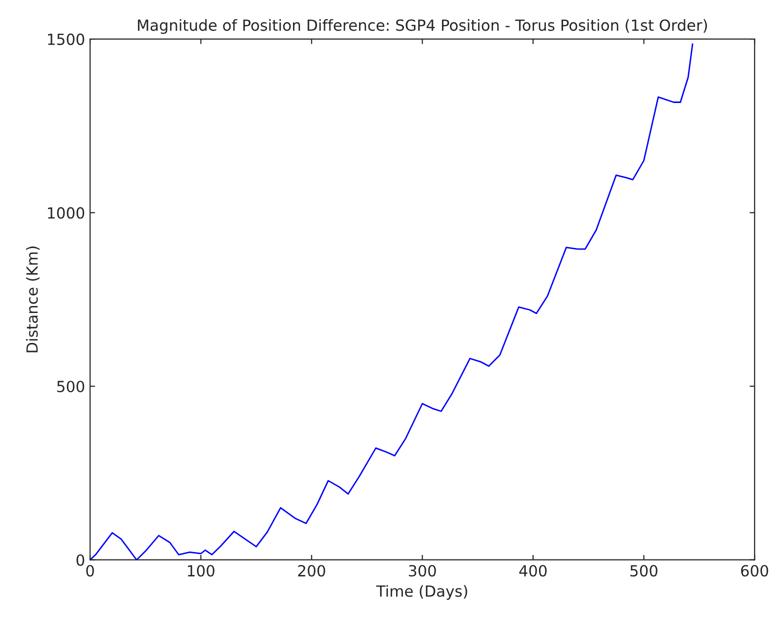 This screenshot has height=620, width=770. Describe the element at coordinates (422, 592) in the screenshot. I see `x-axis-title: Time (Days)` at that location.